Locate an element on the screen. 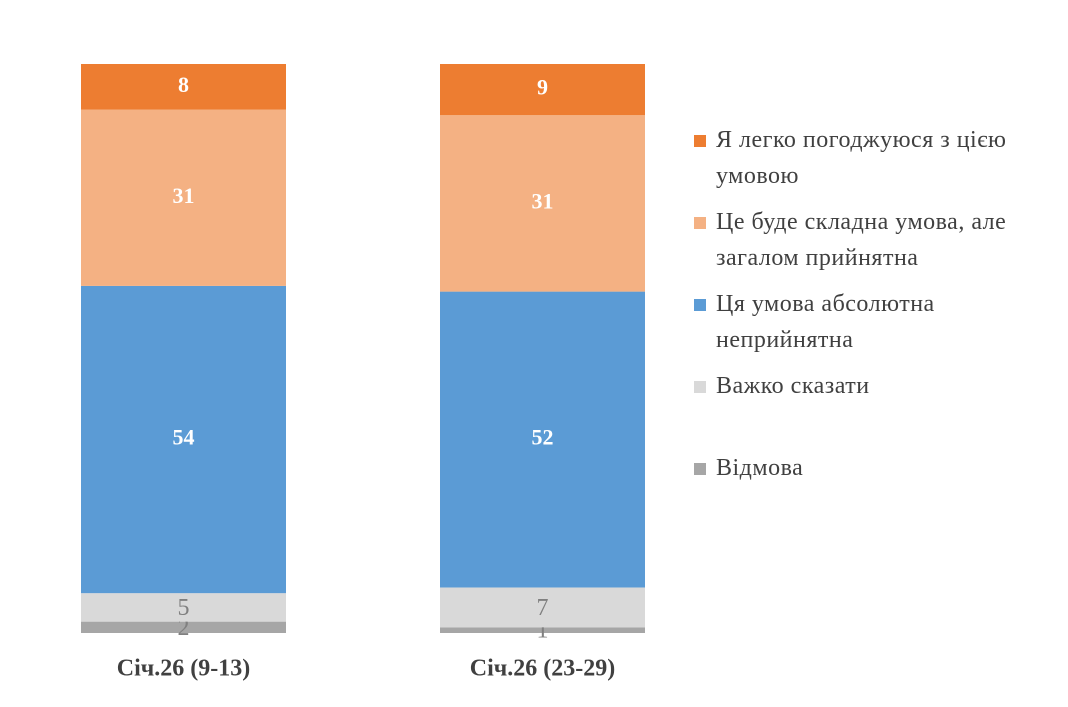  legend-label: Ця умова абсолютна неприйнятна is located at coordinates (825, 322).